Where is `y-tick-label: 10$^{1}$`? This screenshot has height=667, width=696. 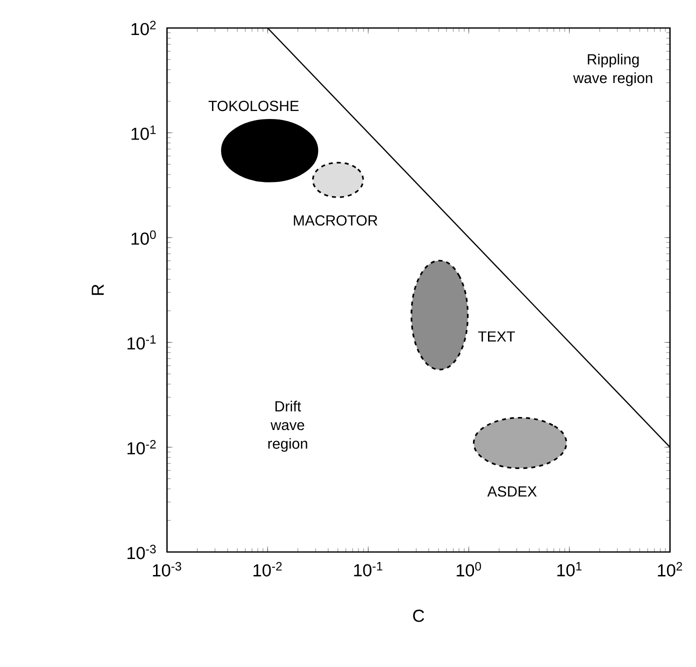 y-tick-label: 10$^{1}$ is located at coordinates (144, 133).